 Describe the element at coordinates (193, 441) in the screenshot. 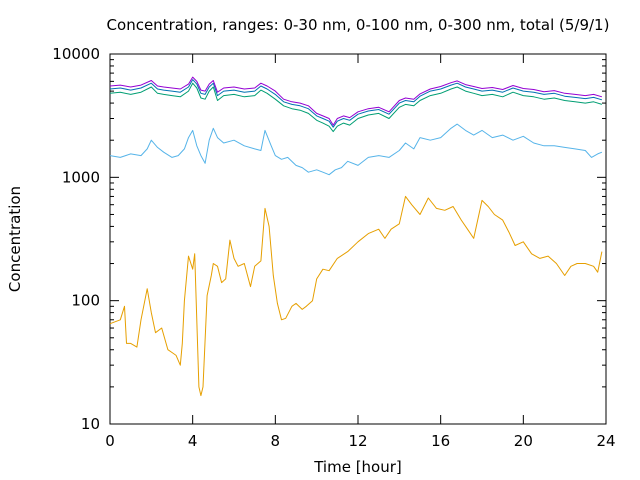

I see `x-tick-label: 4` at that location.